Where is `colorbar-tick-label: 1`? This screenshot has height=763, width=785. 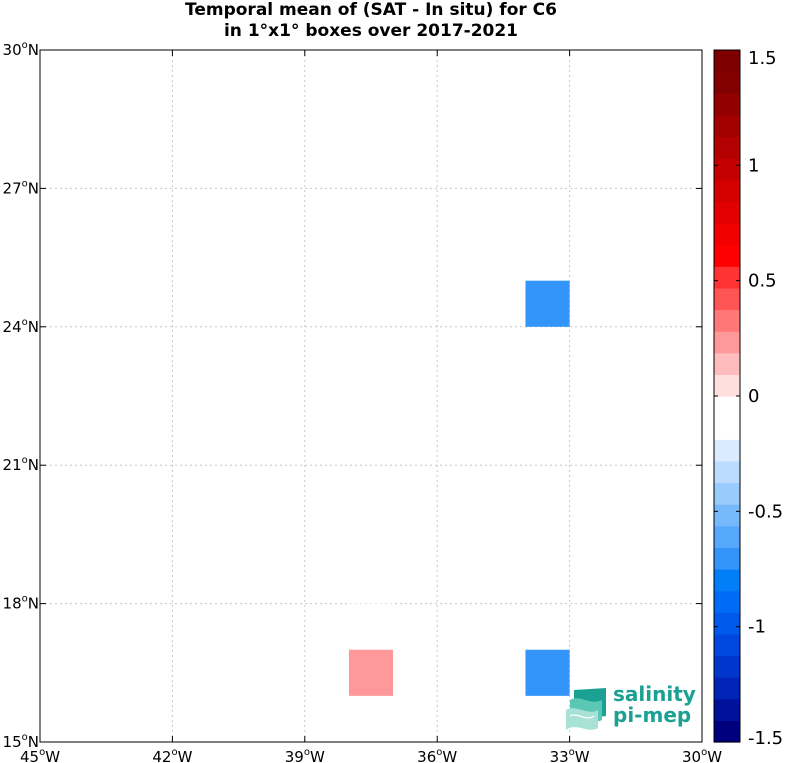
colorbar-tick-label: 1 is located at coordinates (753, 165).